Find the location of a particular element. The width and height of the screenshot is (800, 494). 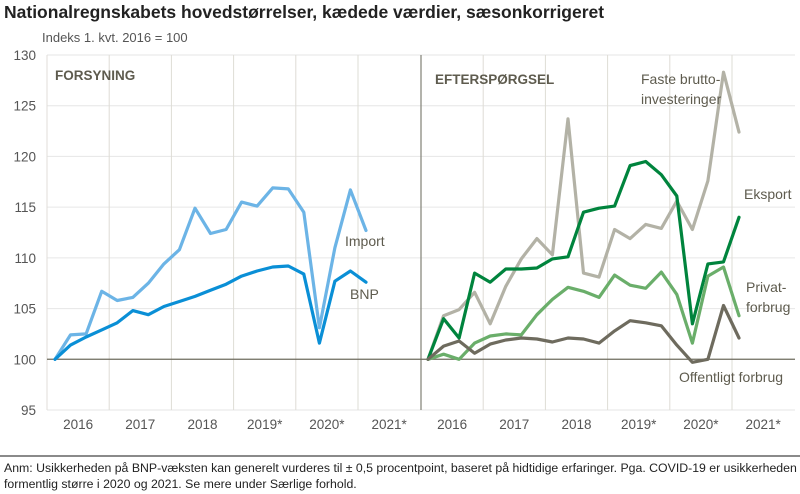

series-label-bnp: BNP is located at coordinates (364, 294).